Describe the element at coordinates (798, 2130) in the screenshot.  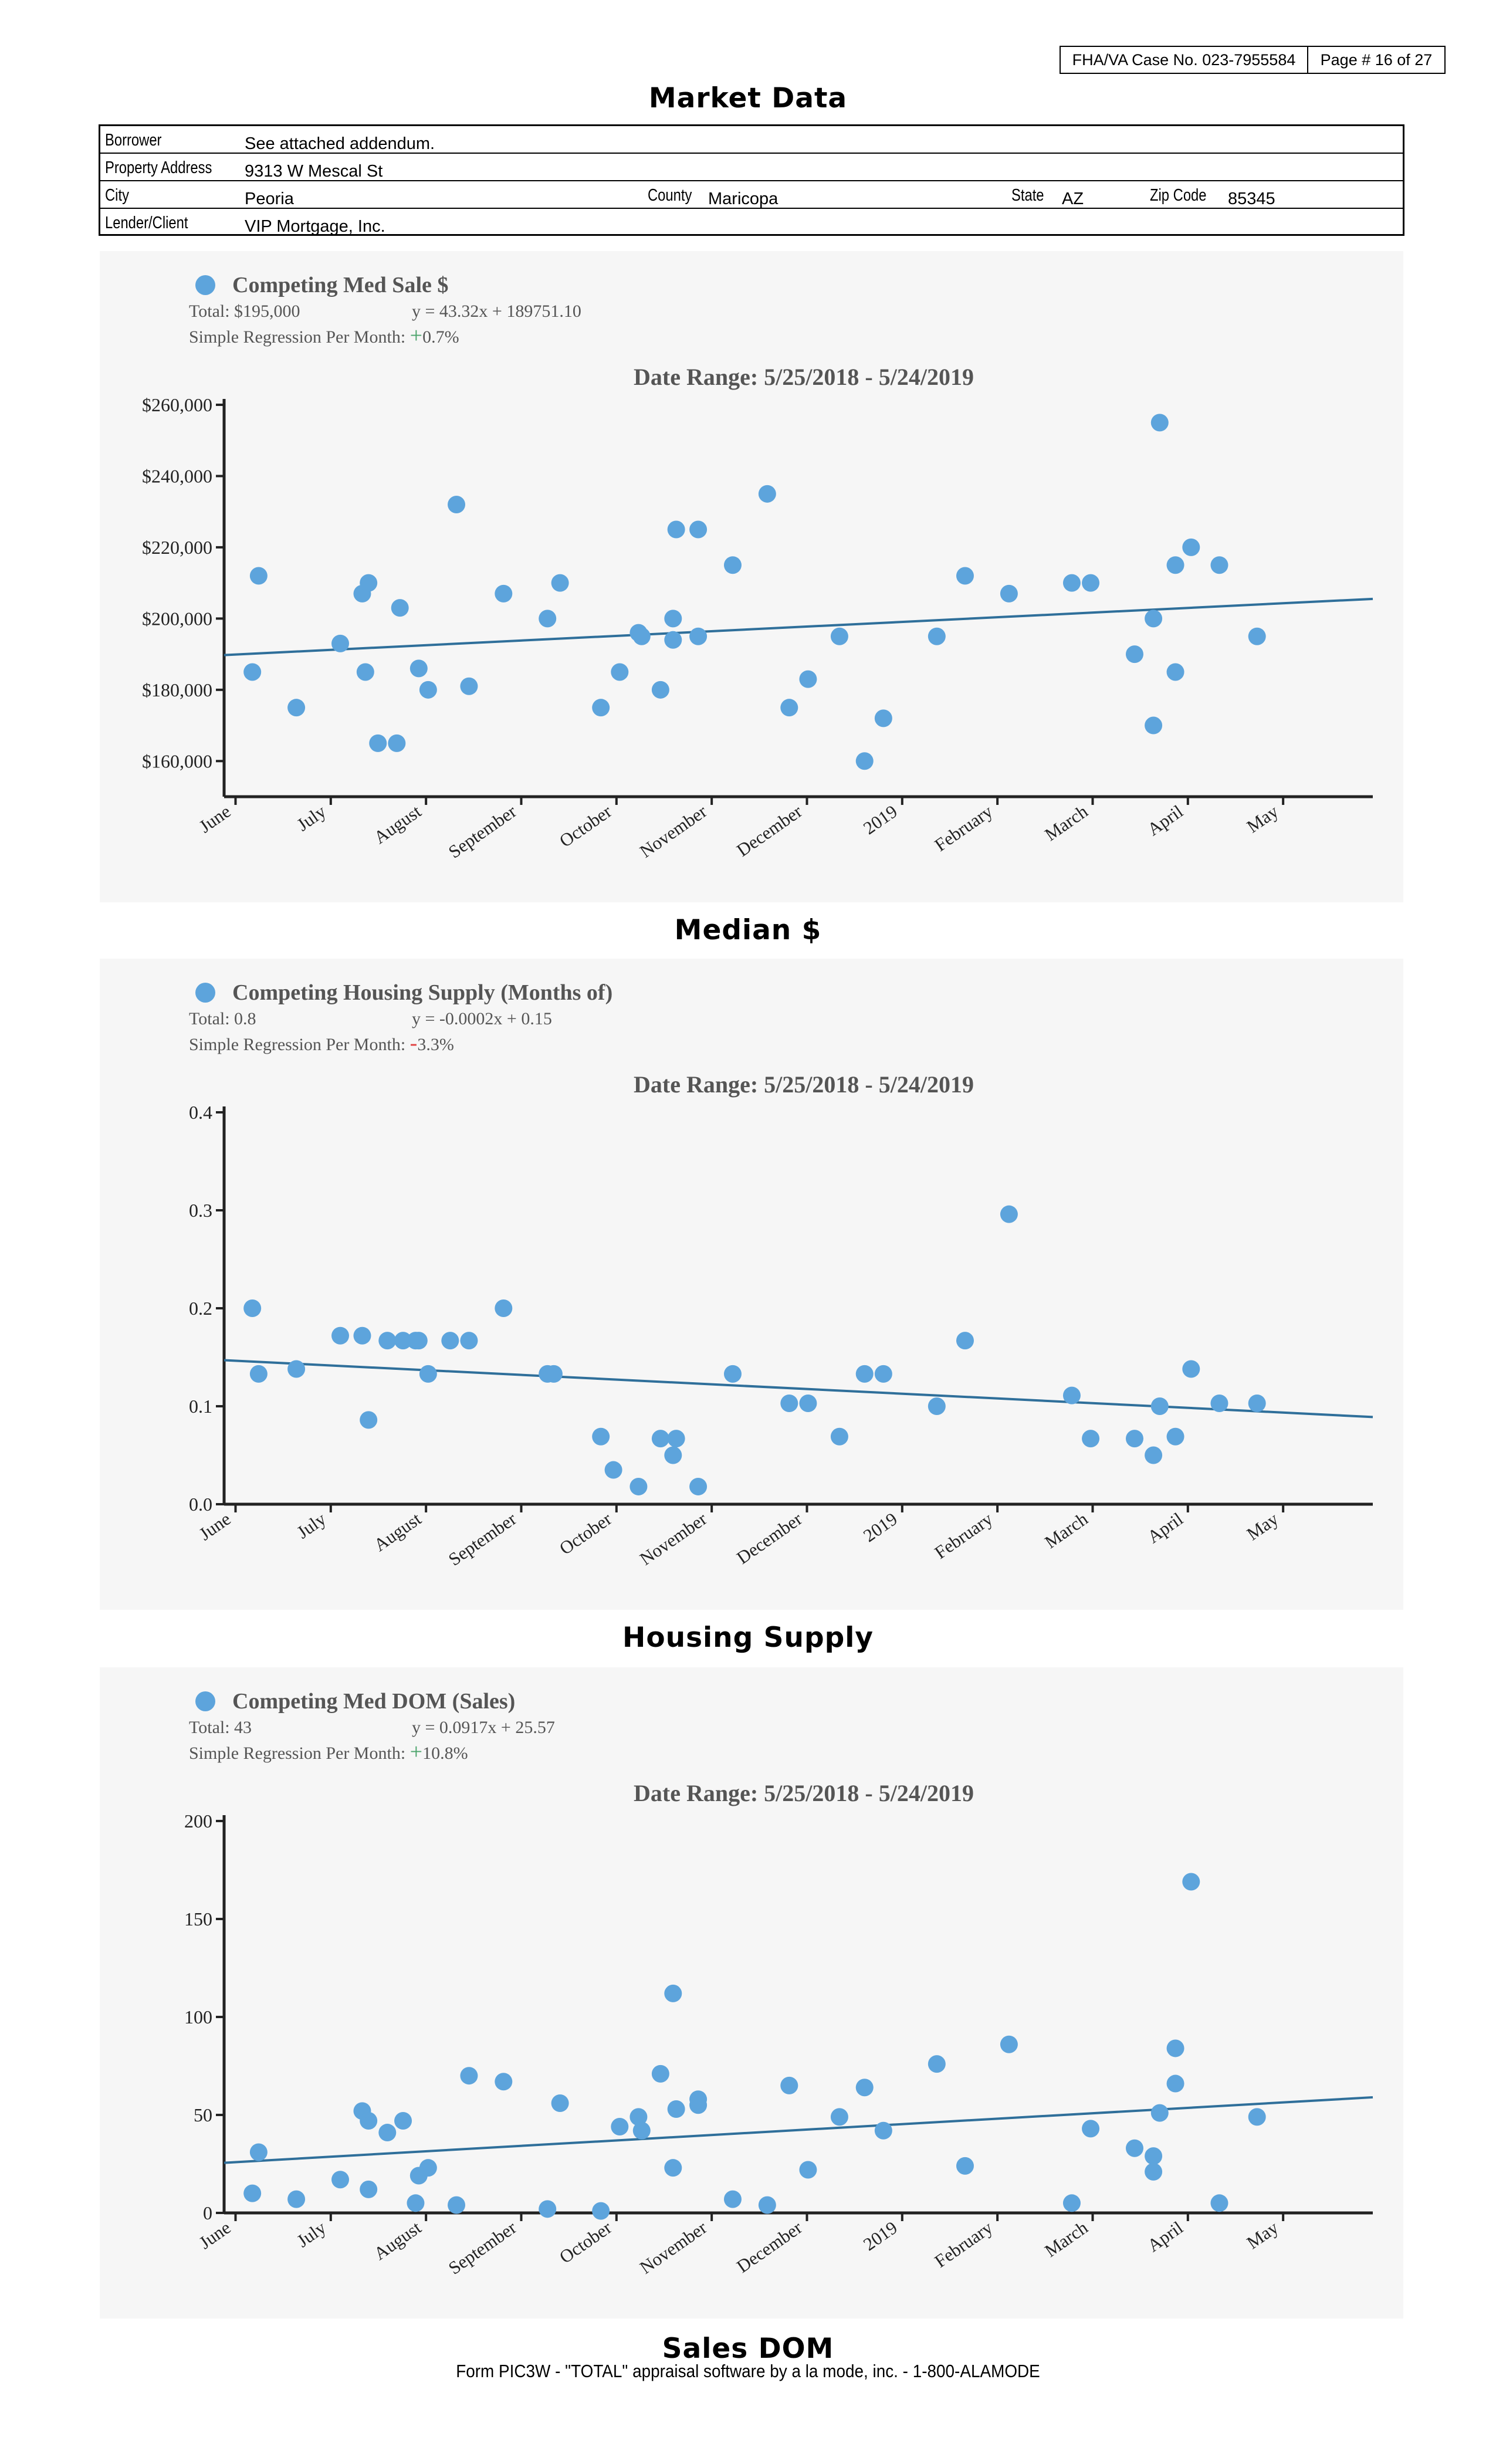
I see `trend-line` at that location.